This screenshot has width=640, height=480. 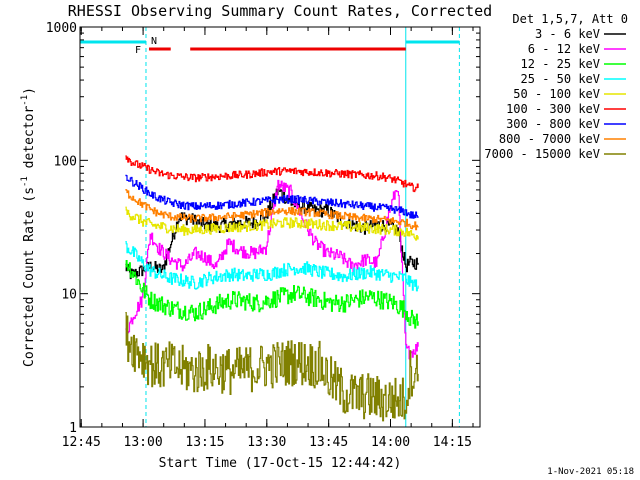 I want to click on y-tick-label-1: 10, so click(x=69, y=295).